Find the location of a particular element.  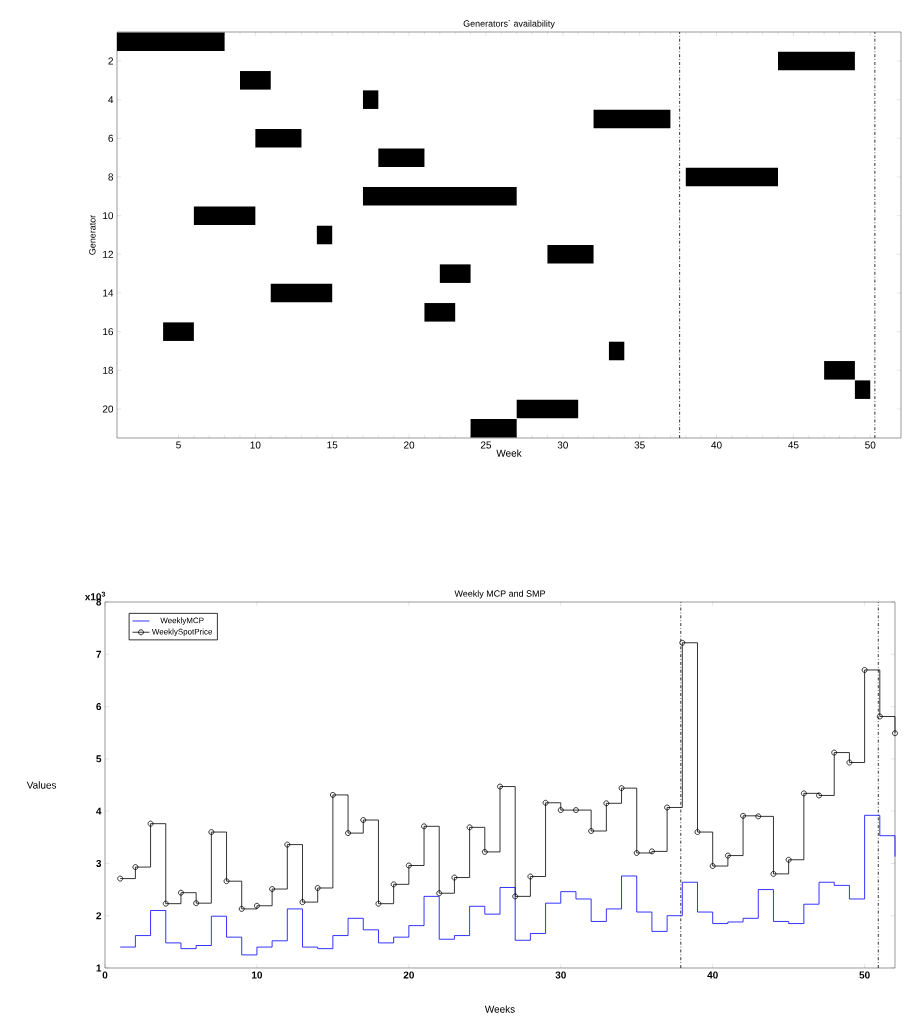

x-tick-label: 35 is located at coordinates (639, 445).